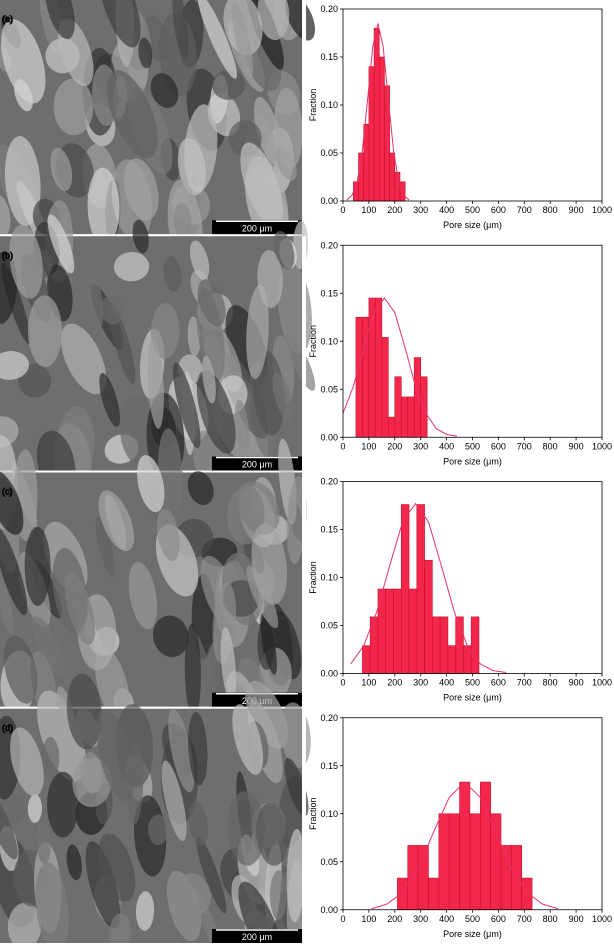 Image resolution: width=614 pixels, height=945 pixels. Describe the element at coordinates (329, 910) in the screenshot. I see `y-tick-label: 0.00` at that location.